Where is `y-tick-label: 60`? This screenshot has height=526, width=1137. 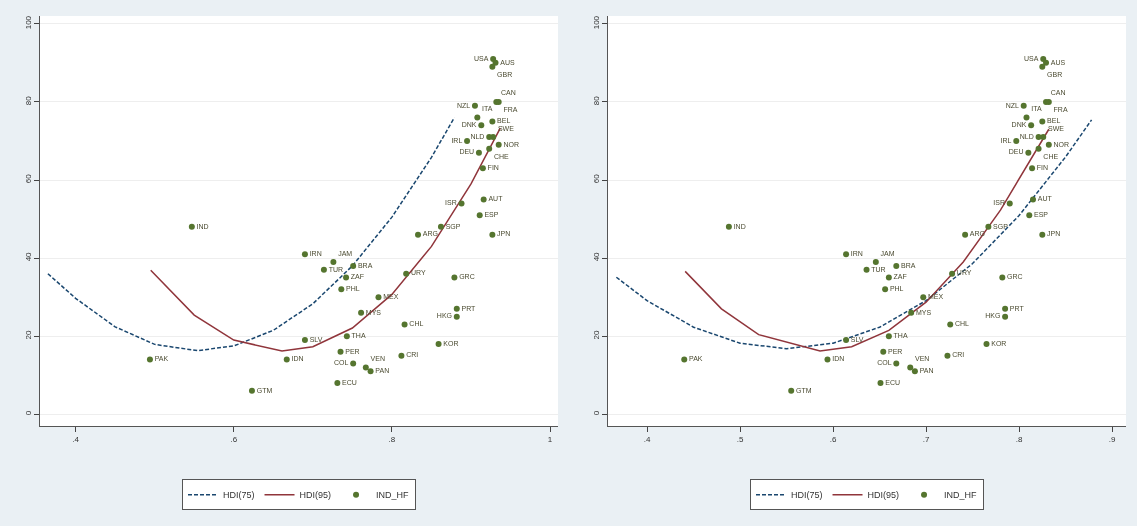
y-tick-label: 60 is located at coordinates (28, 178).